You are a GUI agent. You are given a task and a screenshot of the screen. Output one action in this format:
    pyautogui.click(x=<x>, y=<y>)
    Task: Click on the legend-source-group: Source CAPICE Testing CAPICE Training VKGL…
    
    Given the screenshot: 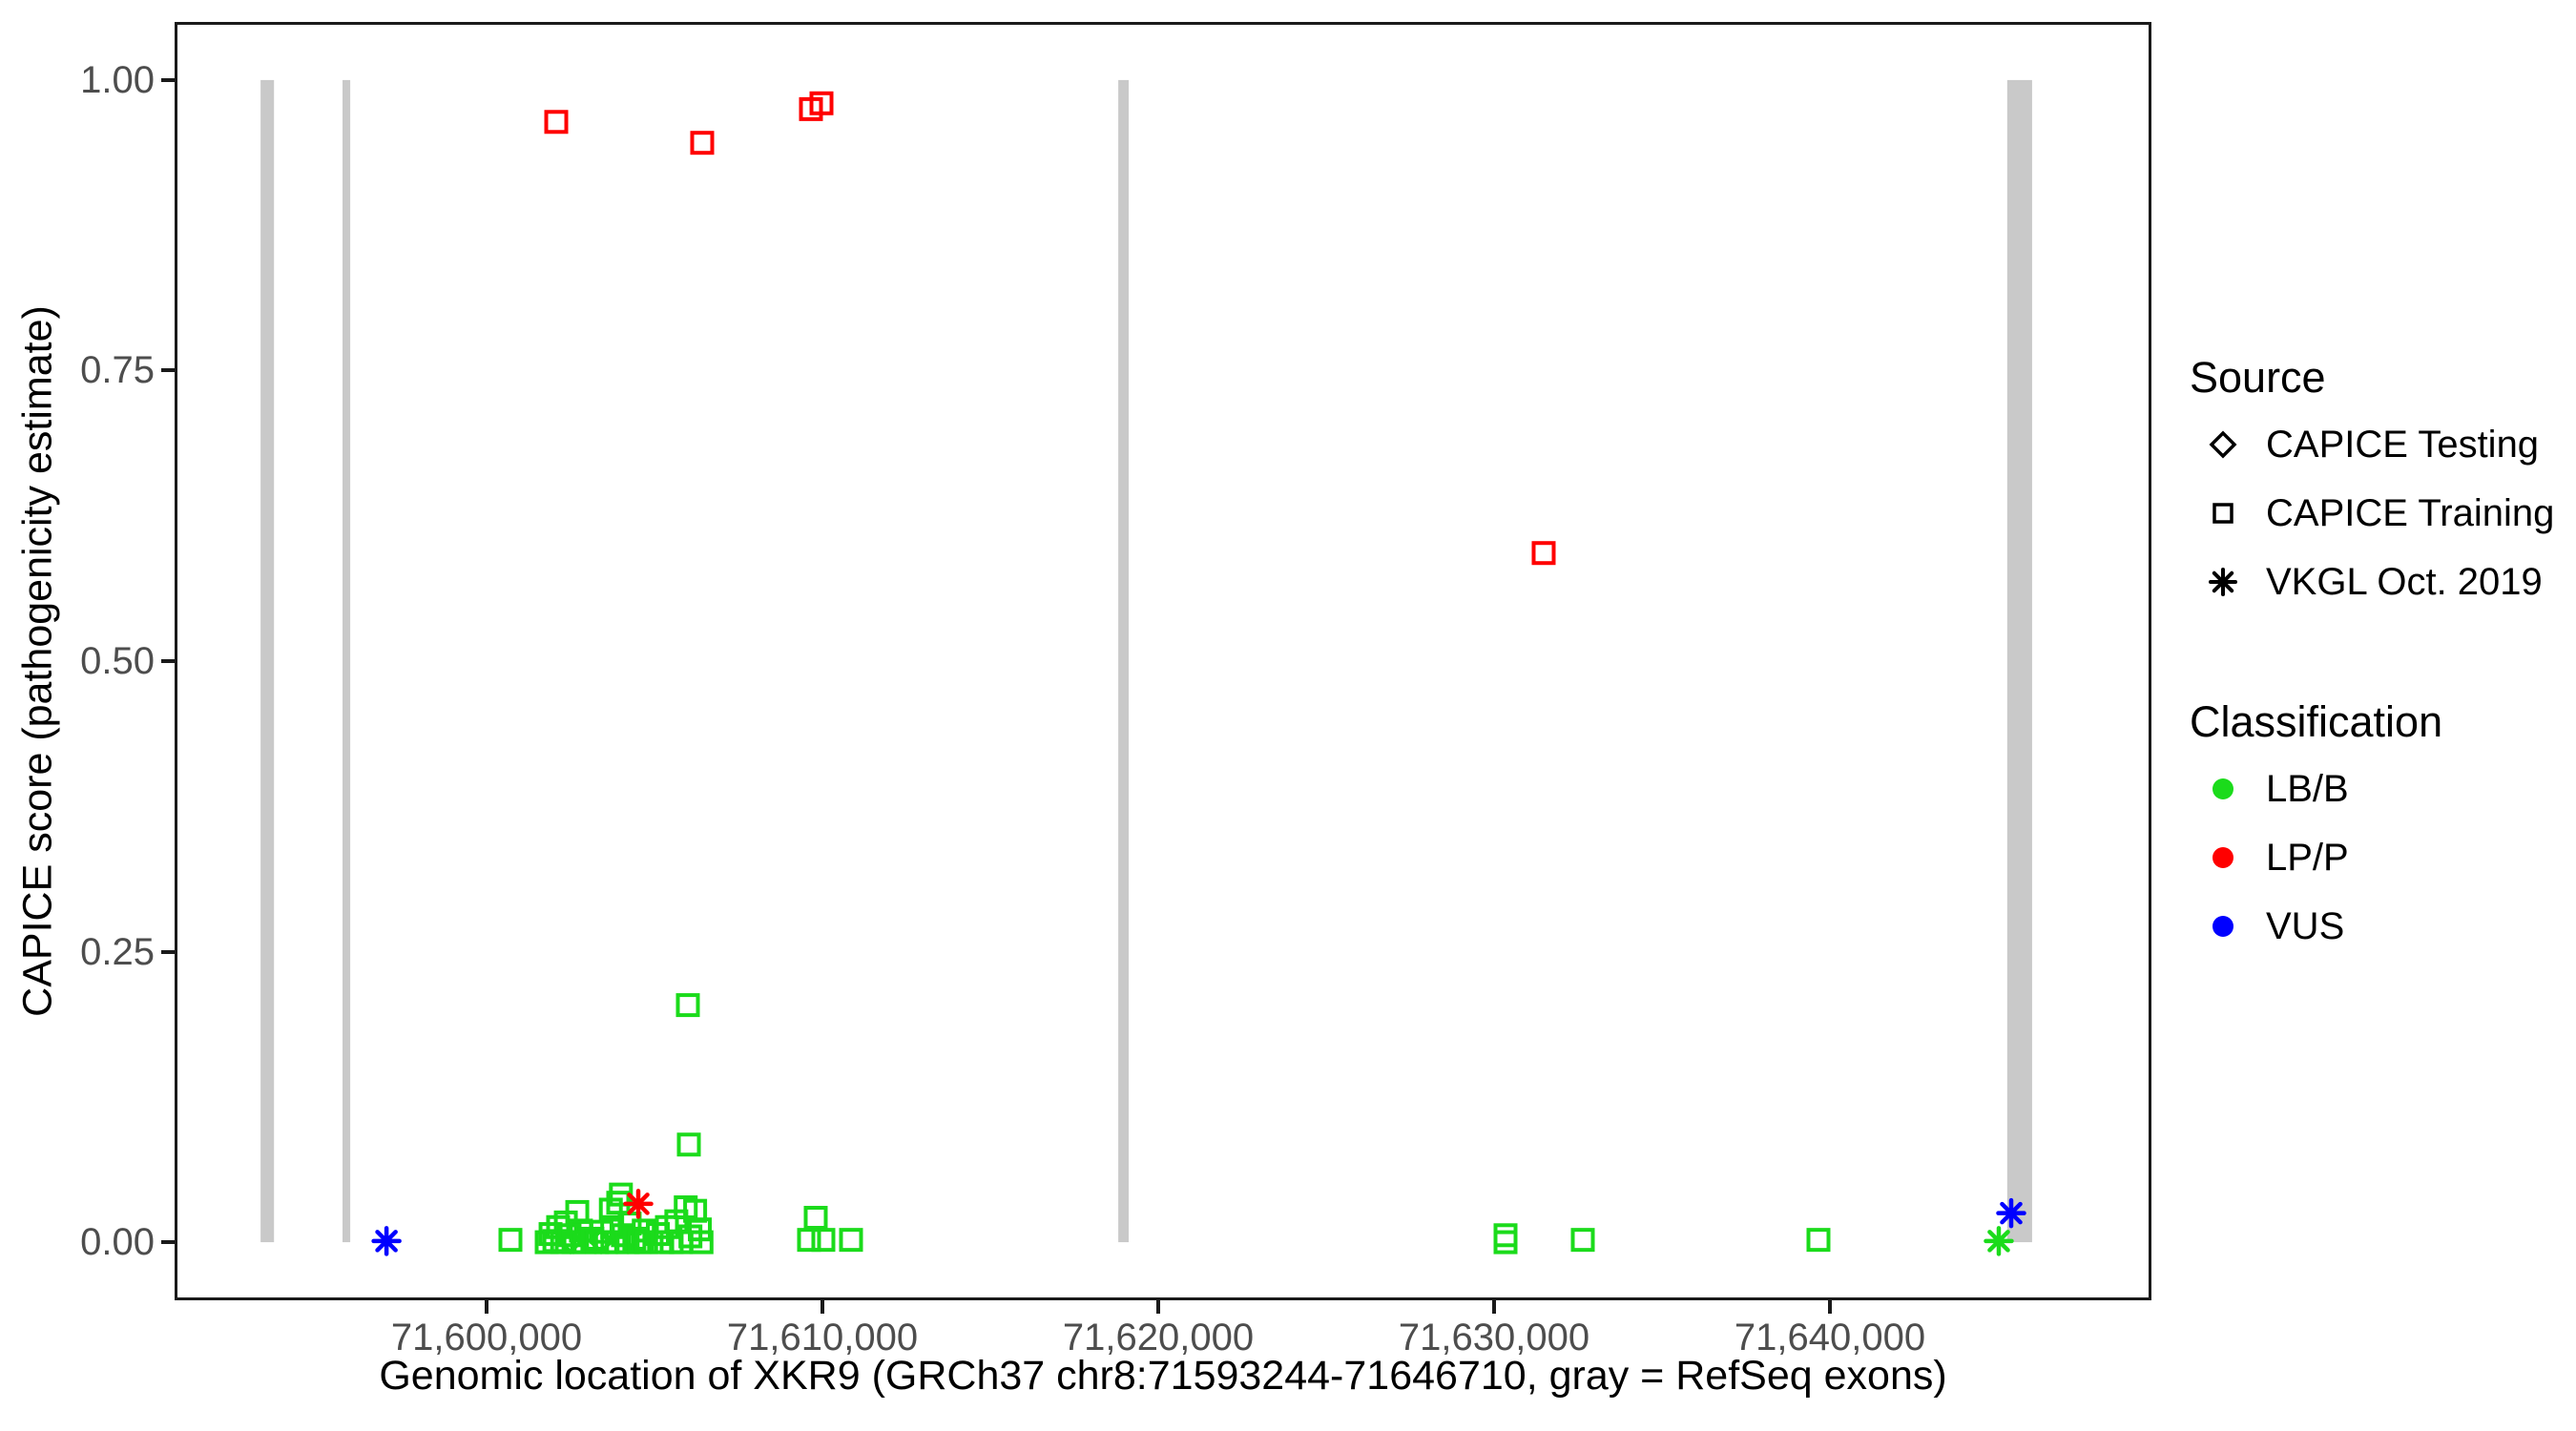 What is the action you would take?
    pyautogui.click(x=2380, y=484)
    